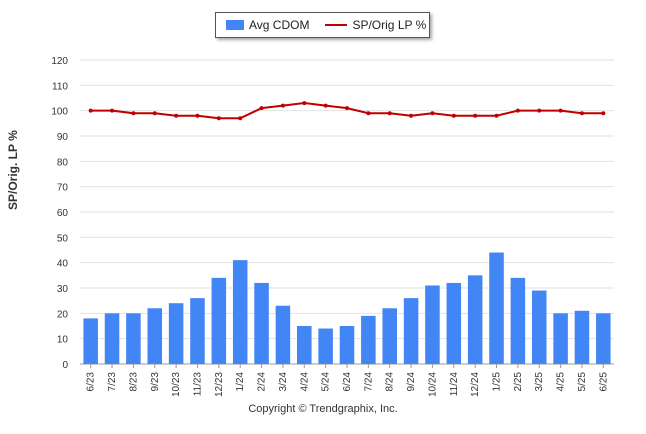 Image resolution: width=646 pixels, height=434 pixels. What do you see at coordinates (475, 384) in the screenshot?
I see `x-tick-label: 12/24` at bounding box center [475, 384].